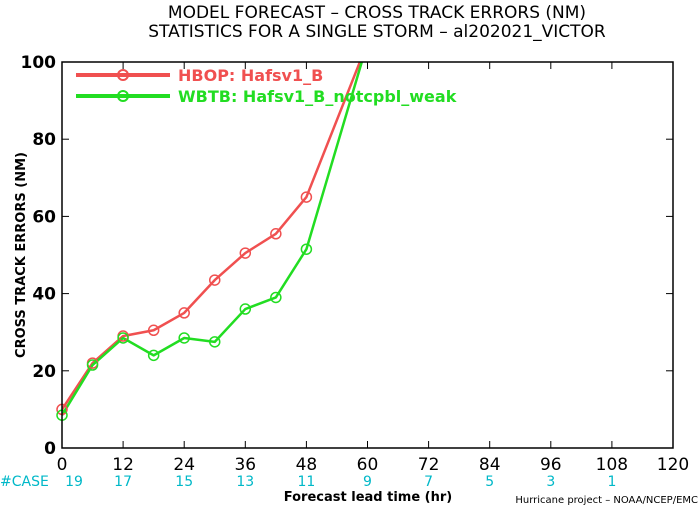 Image resolution: width=700 pixels, height=506 pixels. What do you see at coordinates (50, 449) in the screenshot?
I see `y-tick-label: 0` at bounding box center [50, 449].